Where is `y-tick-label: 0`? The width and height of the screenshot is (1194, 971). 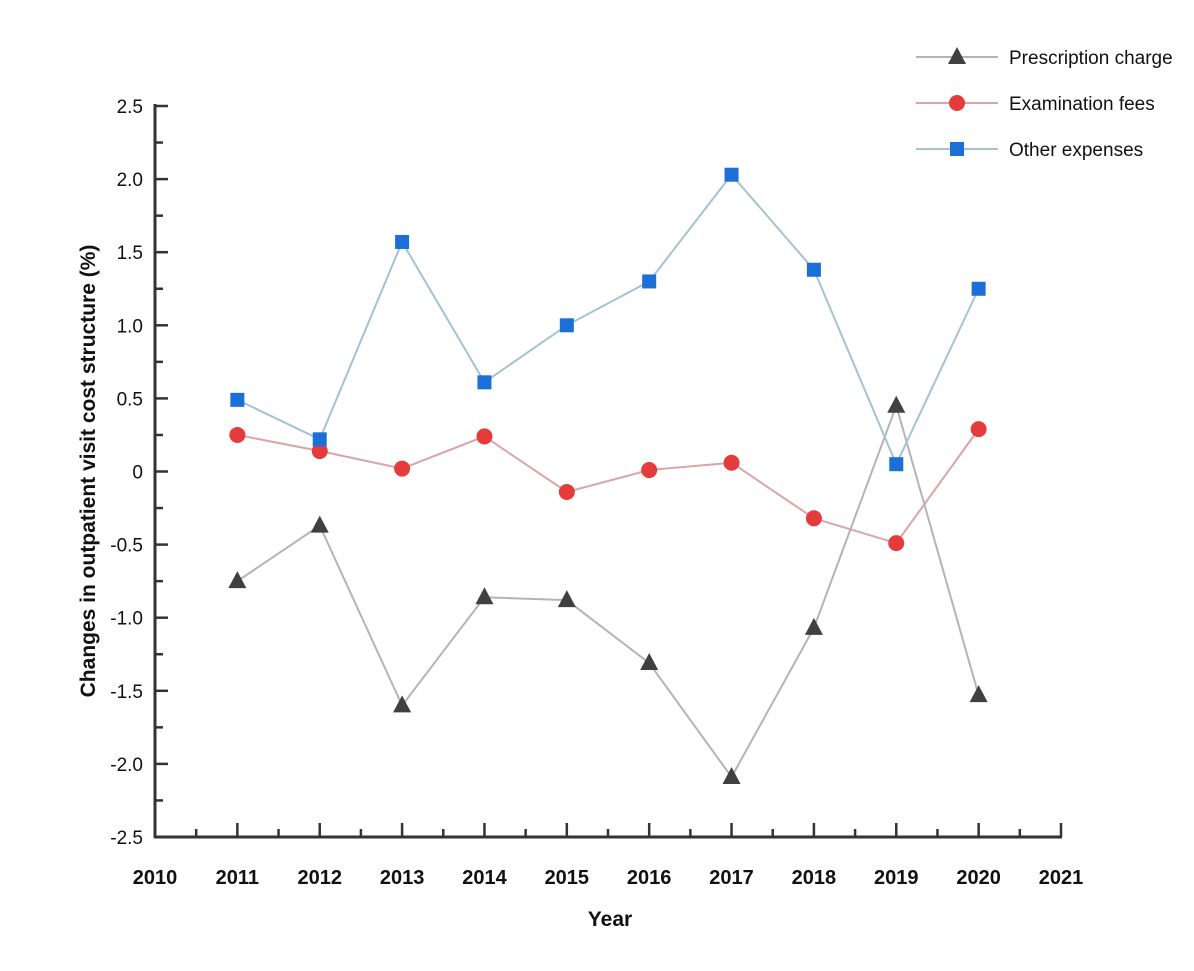
y-tick-label: 0 is located at coordinates (137, 473).